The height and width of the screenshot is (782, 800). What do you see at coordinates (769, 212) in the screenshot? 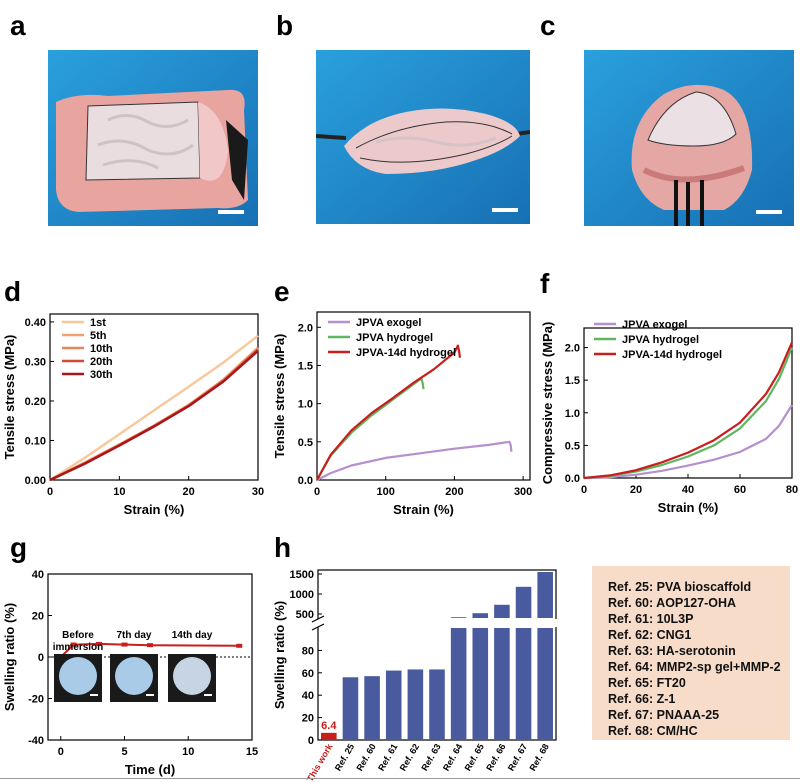
I see `scale-bar-c` at bounding box center [769, 212].